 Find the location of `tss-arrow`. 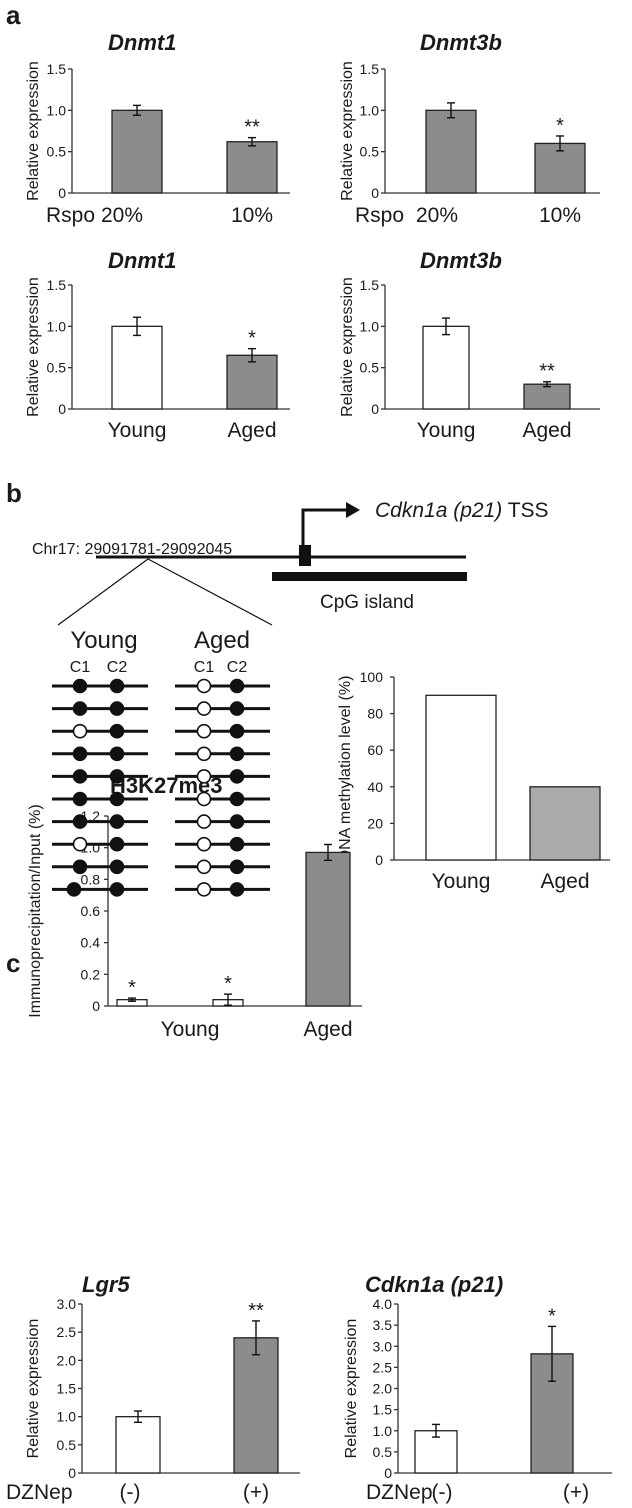

tss-arrow is located at coordinates (323, 526).